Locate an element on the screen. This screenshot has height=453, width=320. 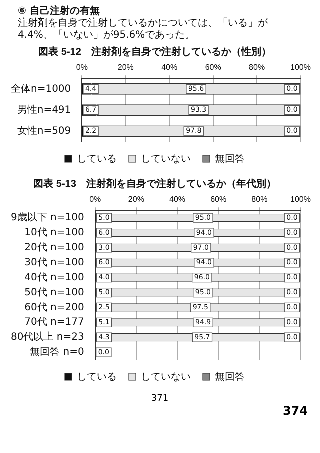
y-tick-label: 20代 n=100 is located at coordinates (54, 248).